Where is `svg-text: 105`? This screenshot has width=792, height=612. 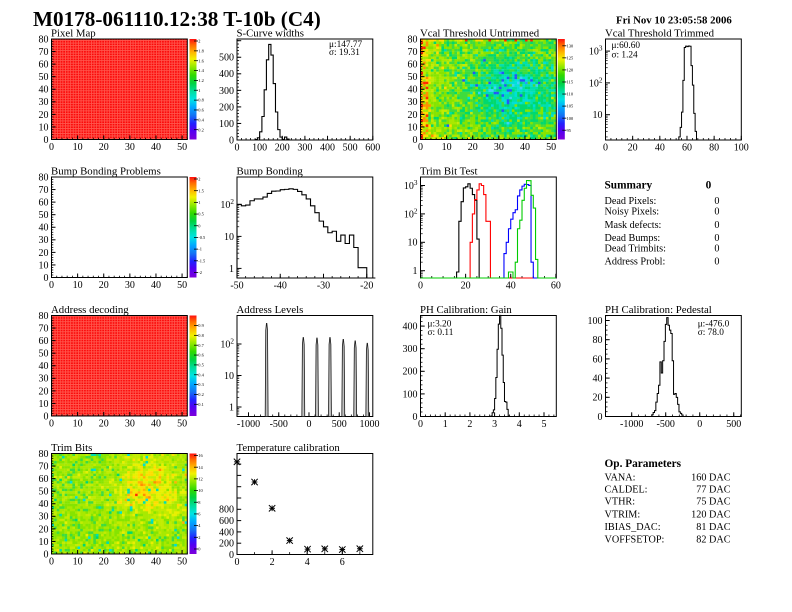
svg-text: 105 is located at coordinates (570, 106).